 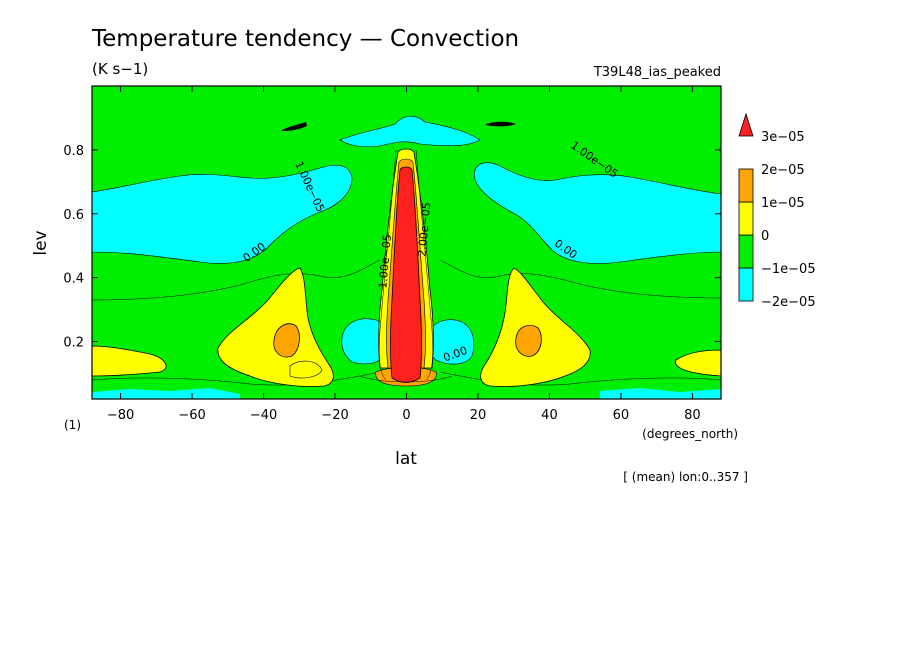 I want to click on cyan-surface-south, so click(x=166, y=393).